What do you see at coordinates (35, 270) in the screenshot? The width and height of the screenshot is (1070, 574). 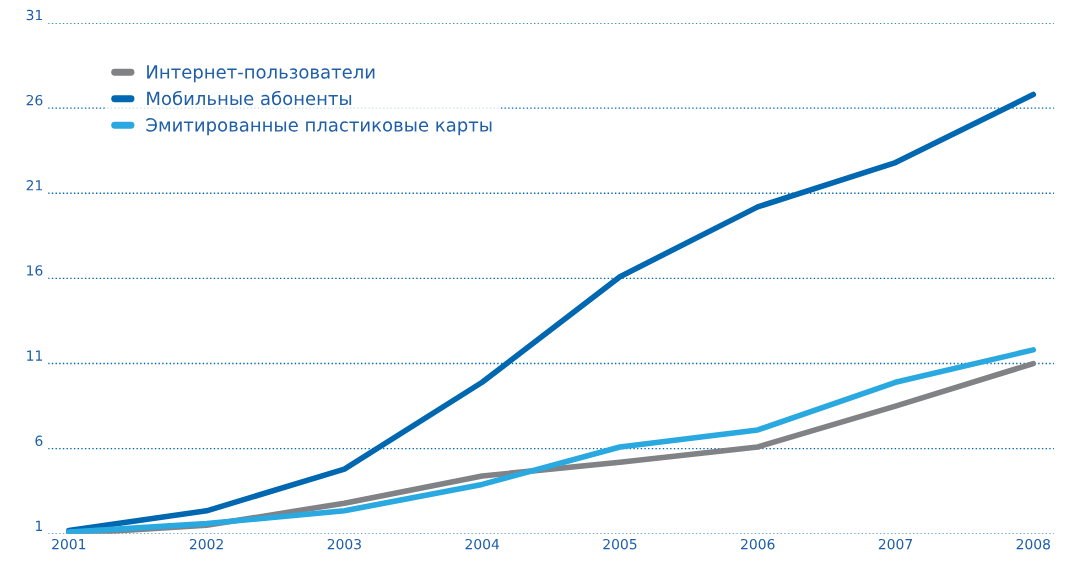 I see `y-tick-label: 16` at bounding box center [35, 270].